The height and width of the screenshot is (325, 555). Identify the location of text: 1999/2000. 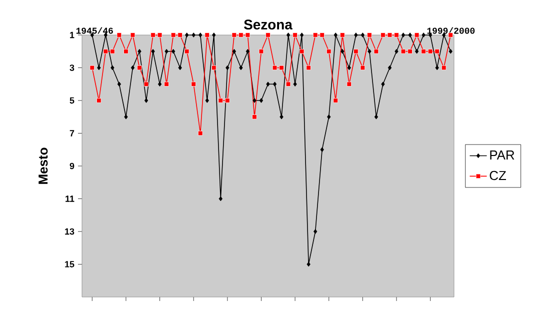
(451, 30).